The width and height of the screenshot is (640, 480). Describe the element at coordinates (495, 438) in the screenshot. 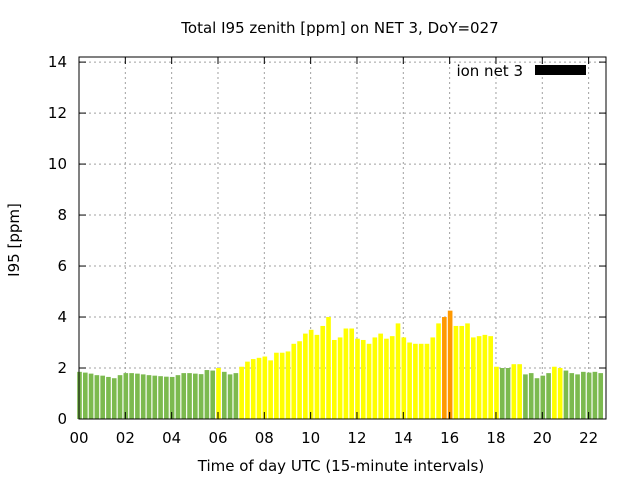

I see `x-tick-label: 18` at that location.